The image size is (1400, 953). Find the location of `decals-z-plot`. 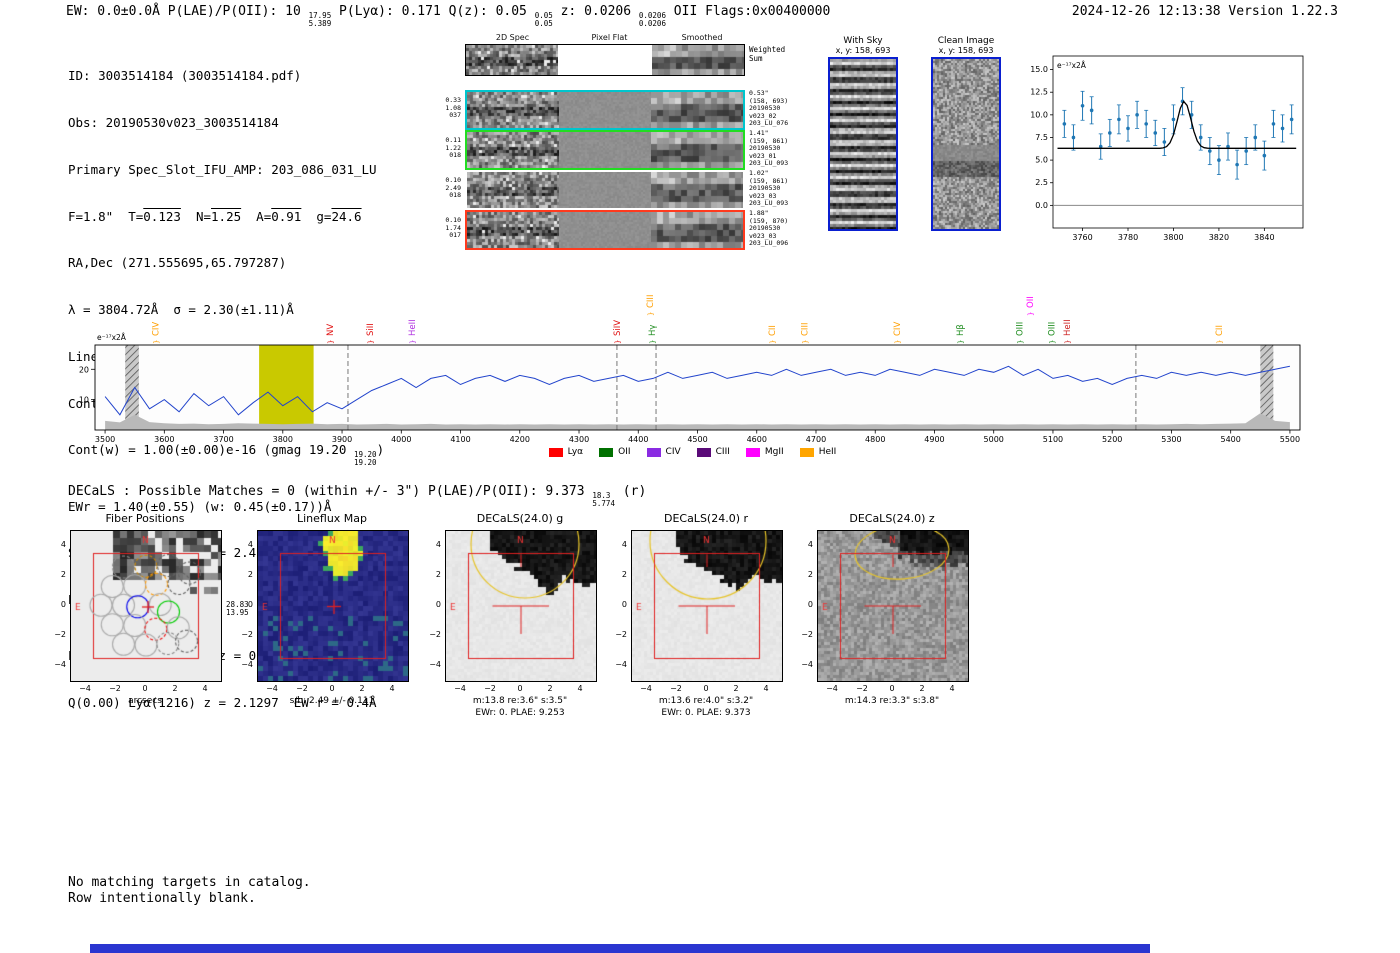

decals-z-plot is located at coordinates (893, 606).